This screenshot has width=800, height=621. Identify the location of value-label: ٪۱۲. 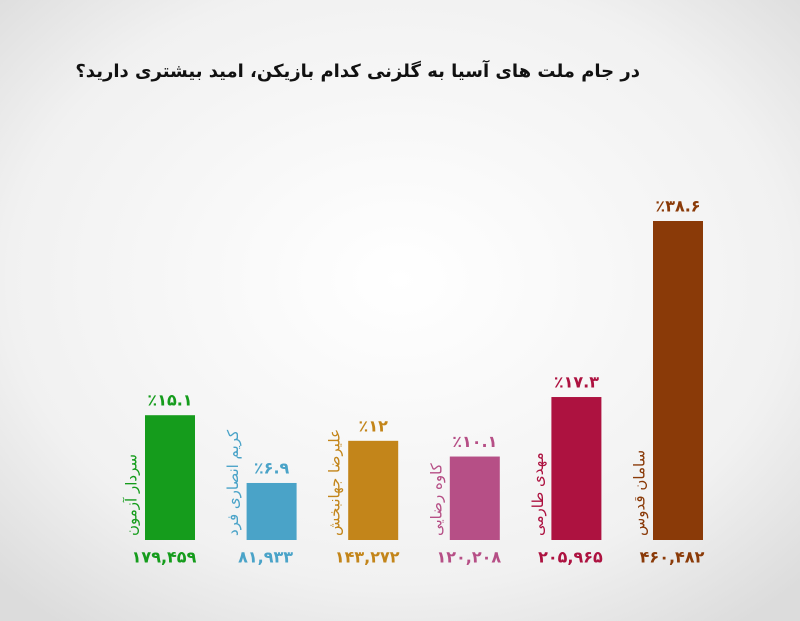
(374, 425).